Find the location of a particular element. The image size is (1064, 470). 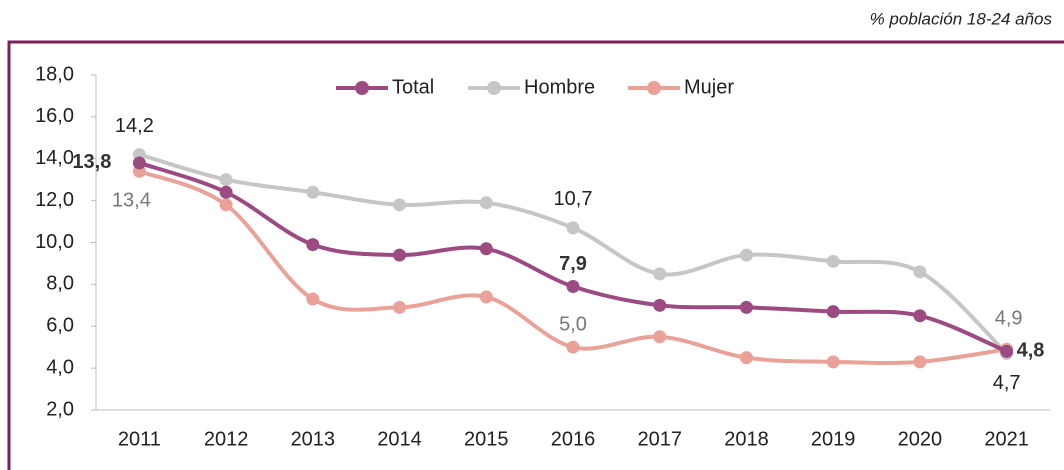

data-label: 13,4 is located at coordinates (131, 201).